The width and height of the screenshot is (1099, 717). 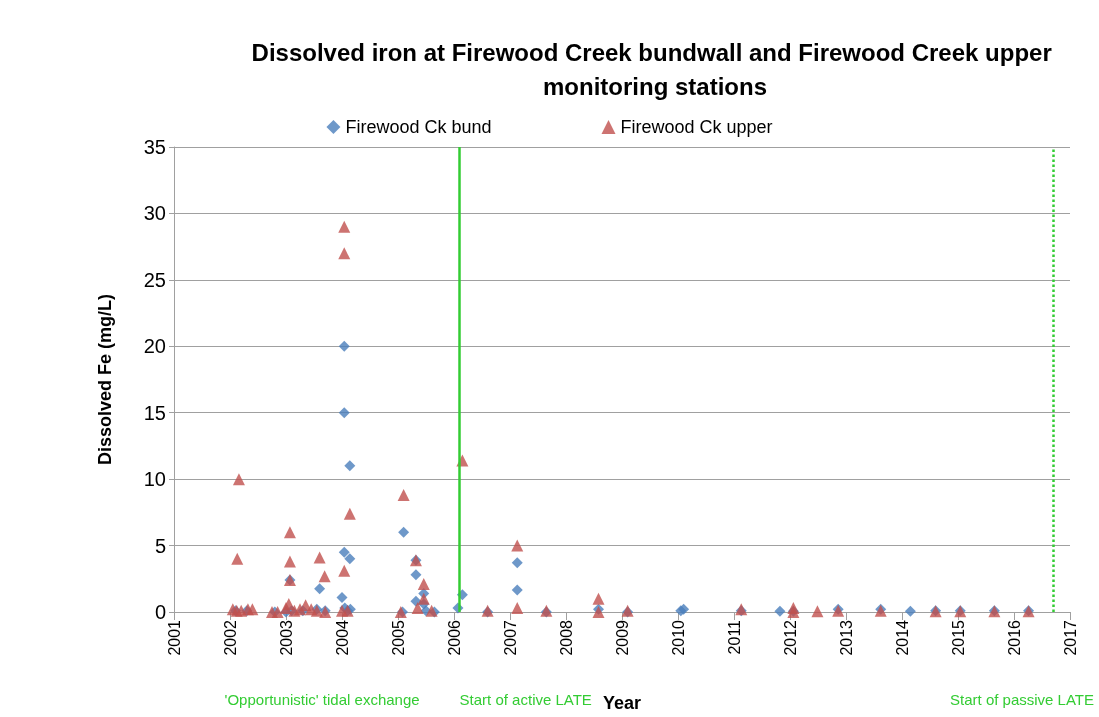 I want to click on ref-line-label: Start of active LATE, so click(x=525, y=699).